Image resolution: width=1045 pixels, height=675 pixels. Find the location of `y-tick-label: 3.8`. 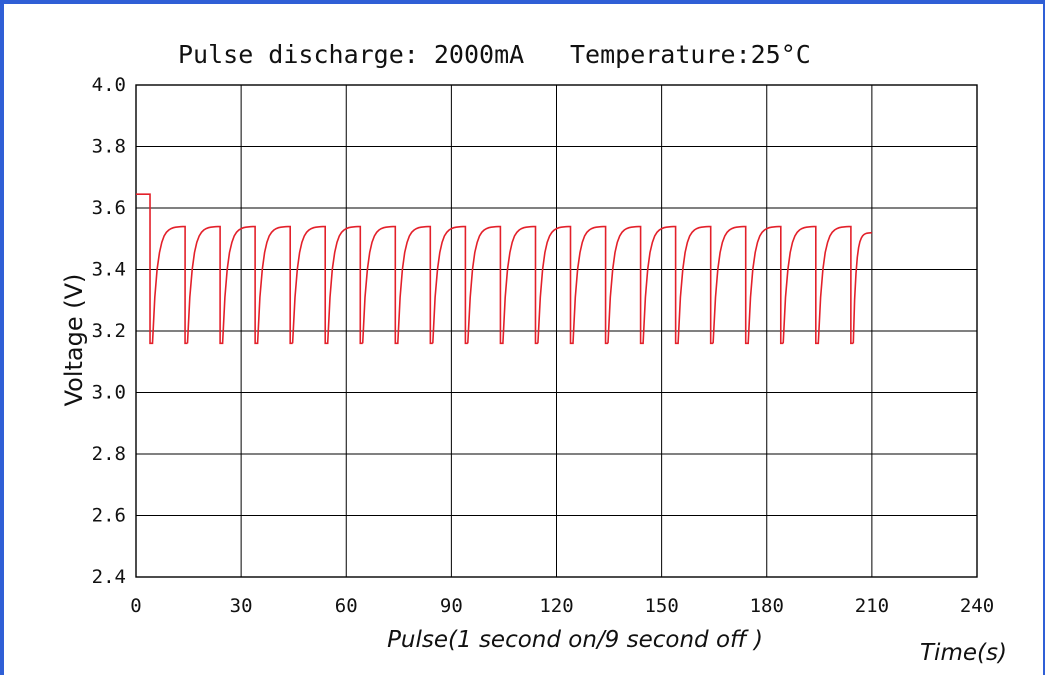

y-tick-label: 3.8 is located at coordinates (109, 147).